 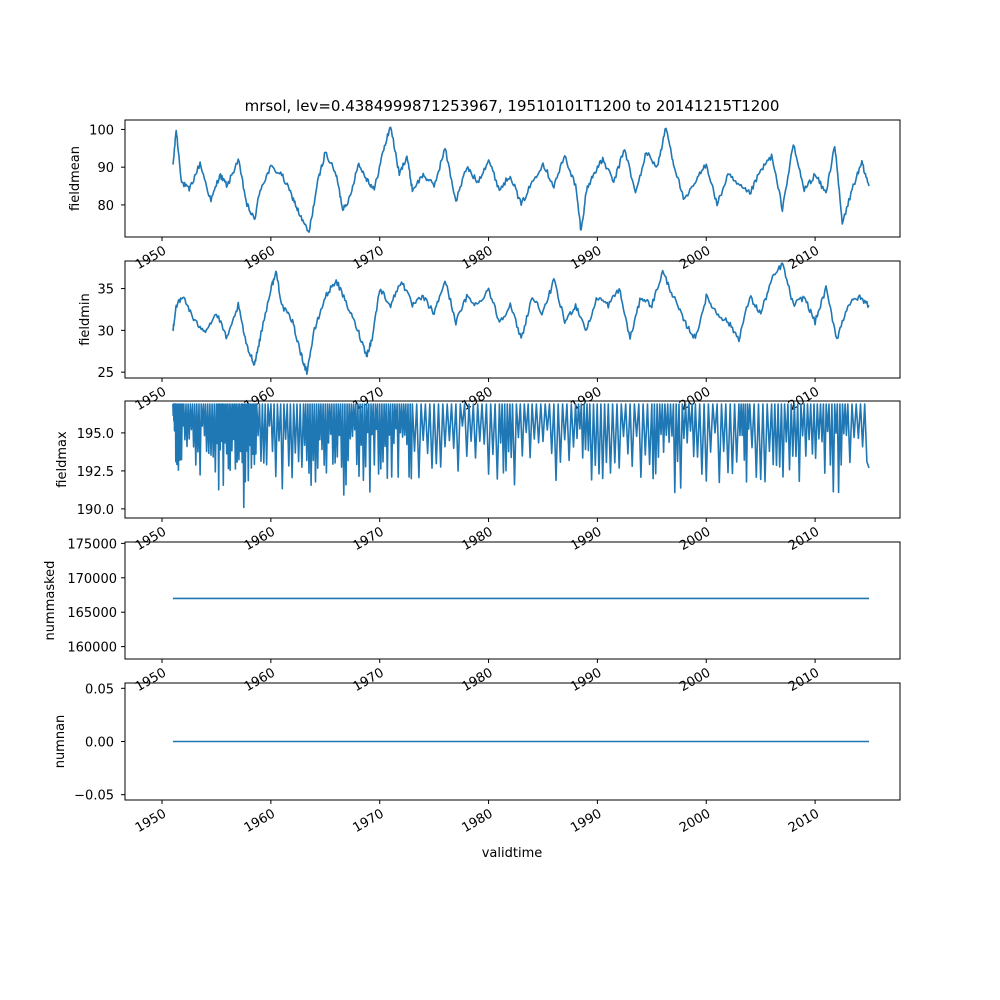 What do you see at coordinates (60, 742) in the screenshot?
I see `ylabel-numnan: numnan` at bounding box center [60, 742].